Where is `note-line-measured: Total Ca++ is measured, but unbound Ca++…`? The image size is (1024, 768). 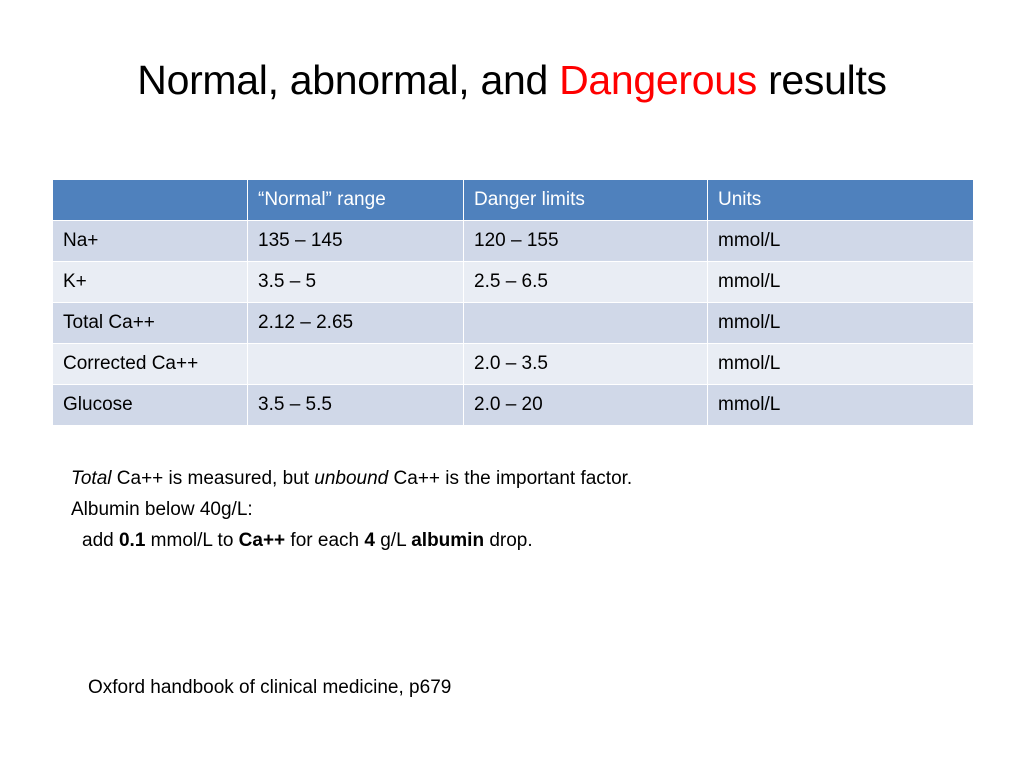
note-line-measured: Total Ca++ is measured, but unbound Ca++… is located at coordinates (352, 478).